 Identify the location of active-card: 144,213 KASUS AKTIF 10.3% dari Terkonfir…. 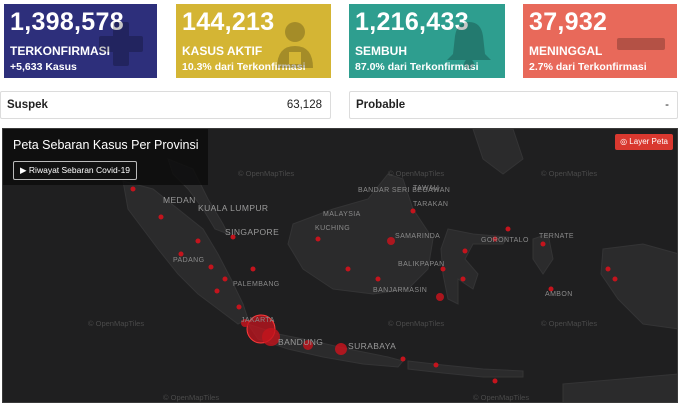
(253, 41).